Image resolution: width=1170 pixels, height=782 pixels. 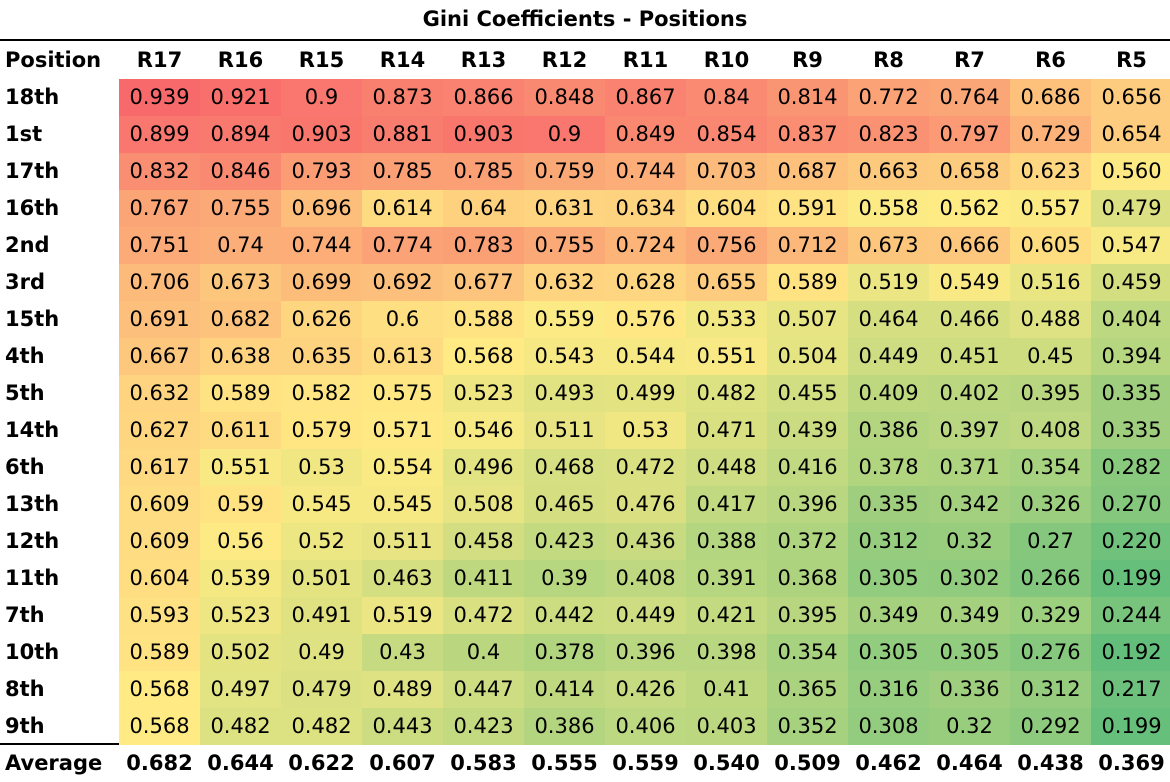 What do you see at coordinates (240, 60) in the screenshot?
I see `column-header: R16` at bounding box center [240, 60].